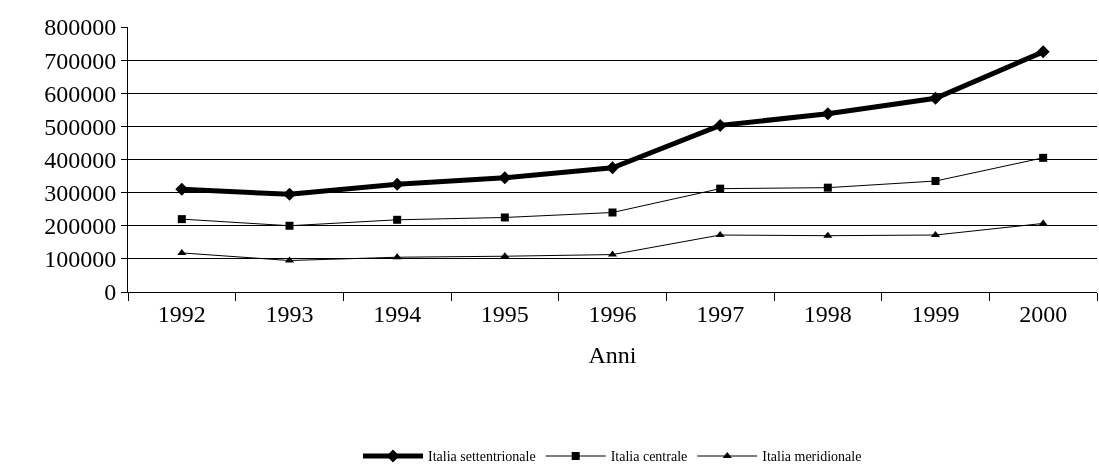  Describe the element at coordinates (289, 313) in the screenshot. I see `x-tick-label: 1993` at that location.